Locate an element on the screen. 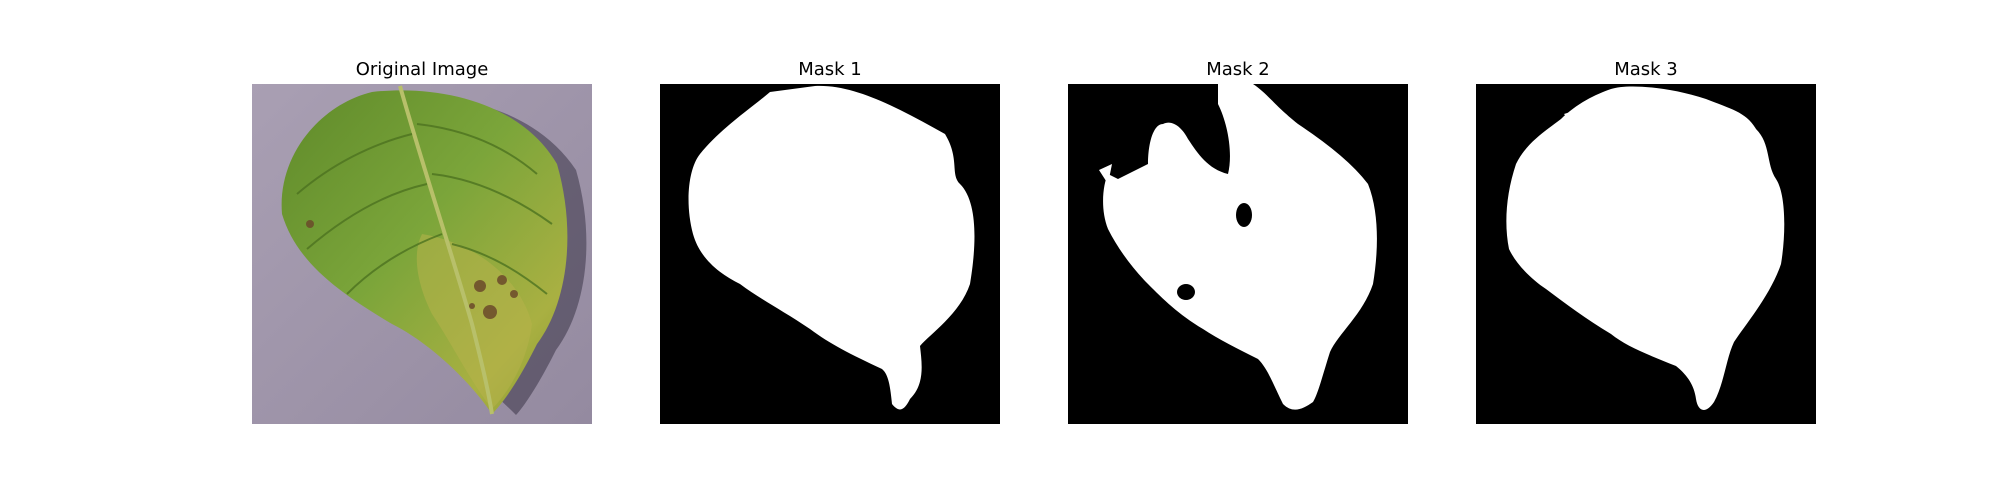 The image size is (2000, 500). panel-title: Mask 2 is located at coordinates (1238, 69).